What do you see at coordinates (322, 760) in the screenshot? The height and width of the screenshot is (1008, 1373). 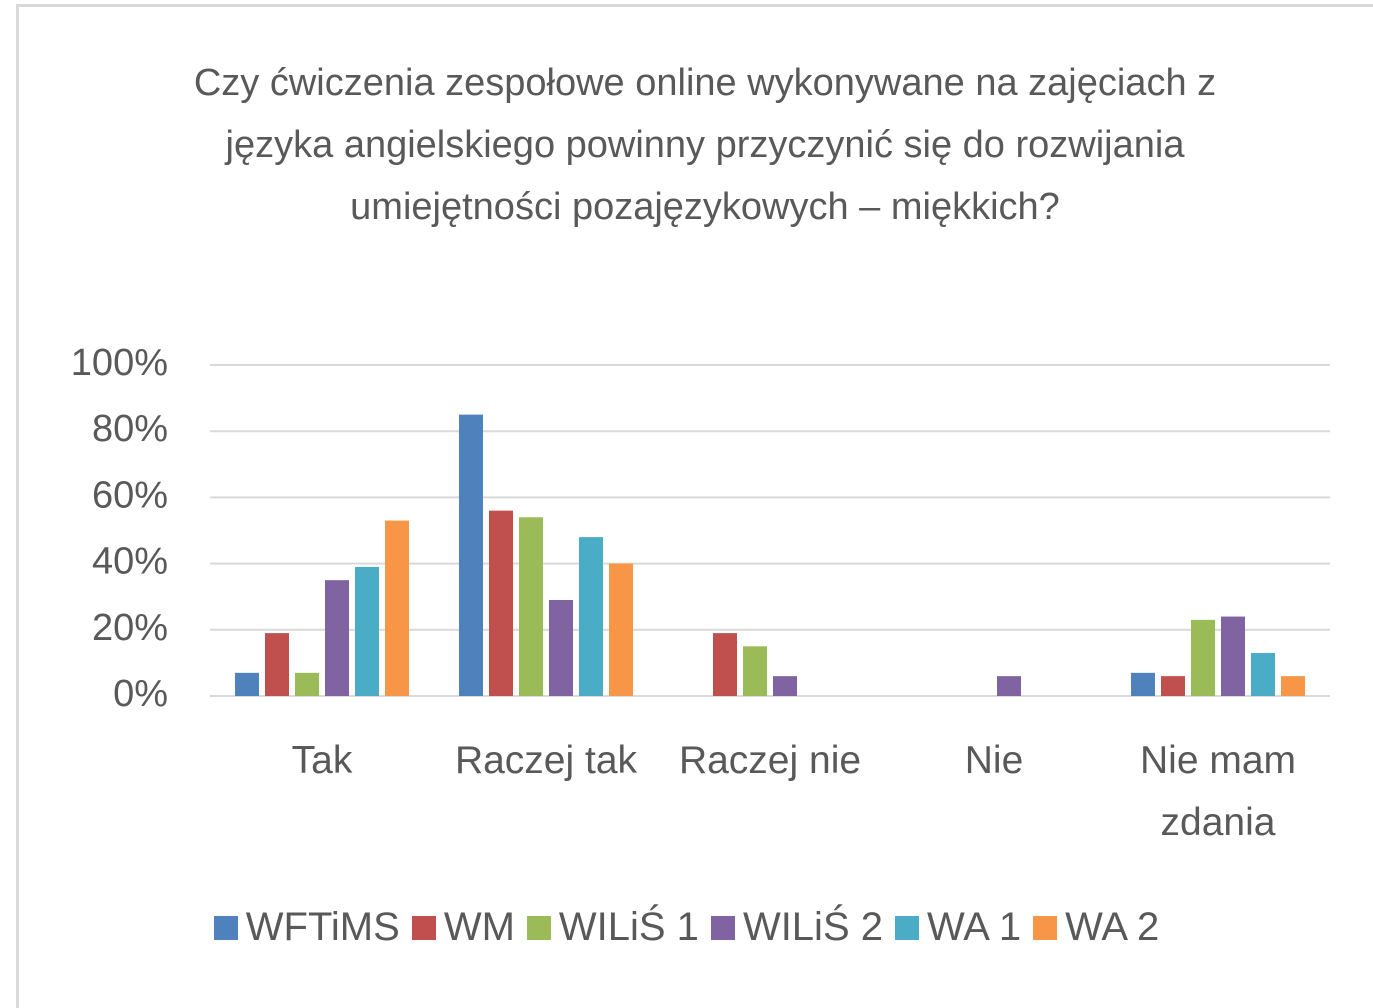 I see `x-tick-label: Tak` at bounding box center [322, 760].